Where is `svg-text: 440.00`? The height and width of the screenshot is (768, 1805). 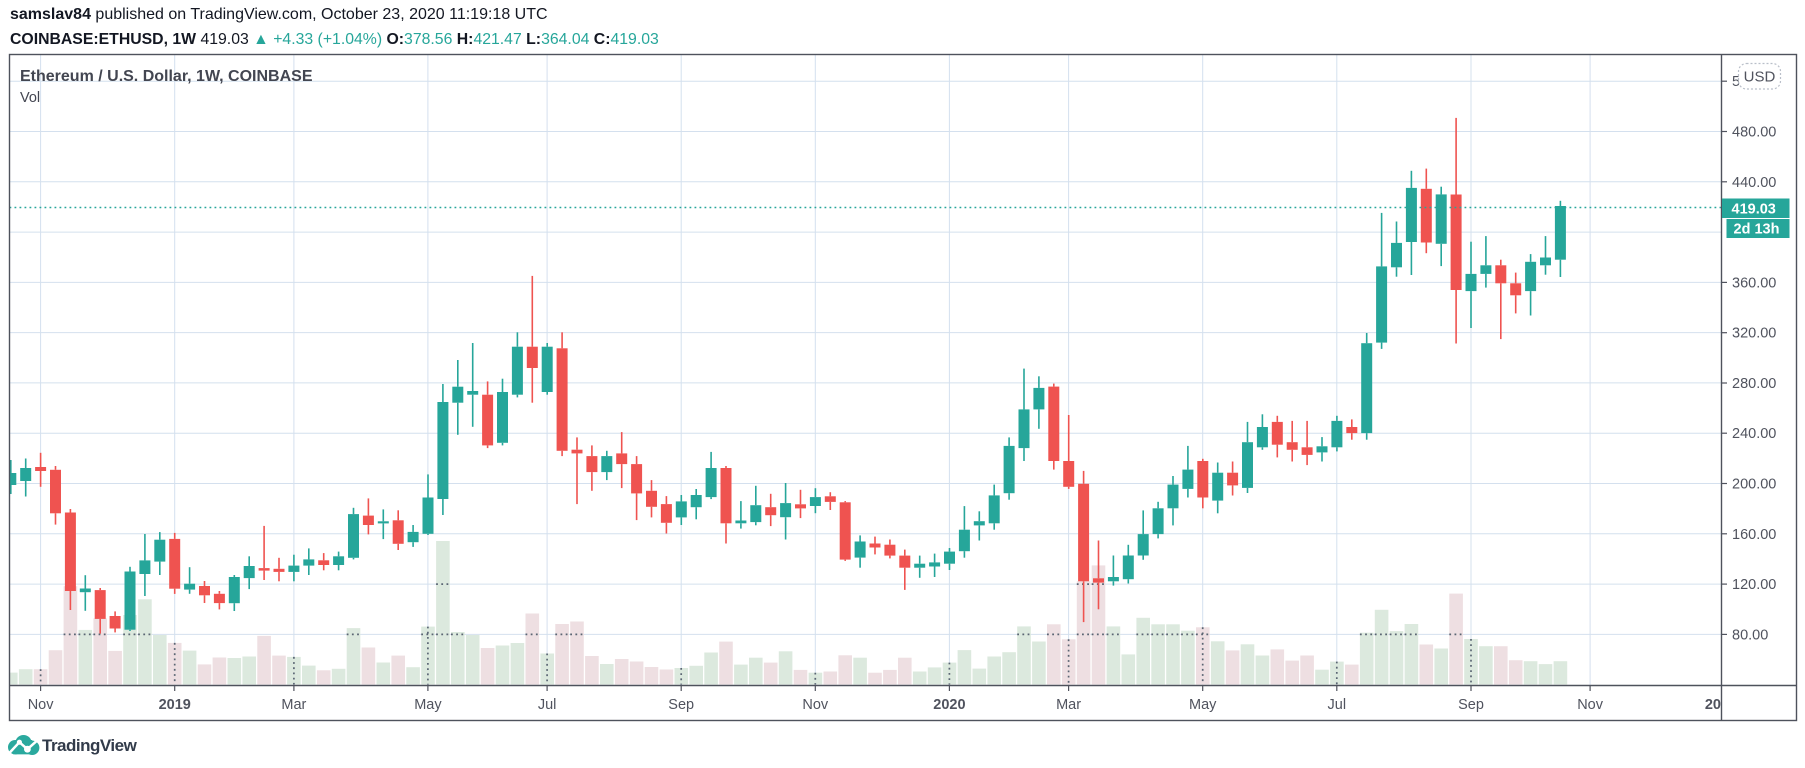 svg-text: 440.00 is located at coordinates (1754, 183).